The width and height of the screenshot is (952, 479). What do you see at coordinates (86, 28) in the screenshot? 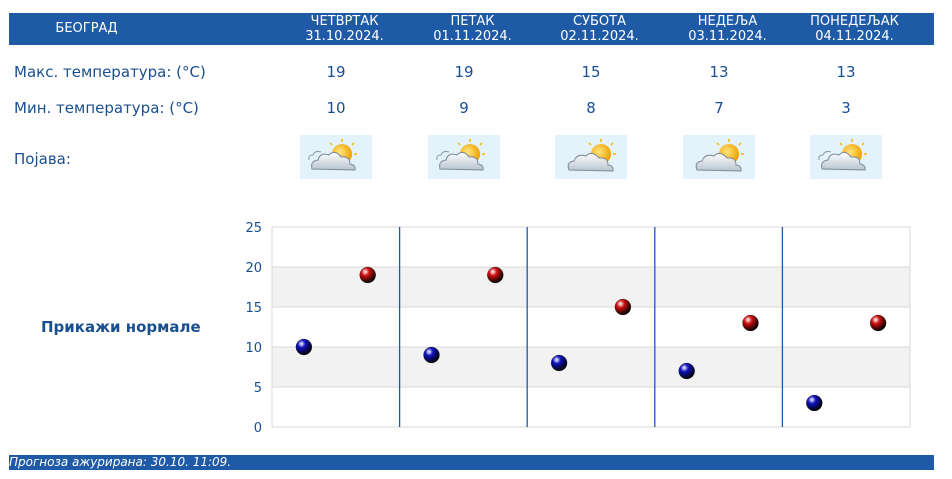
I see `city-name: БЕОГРАД` at bounding box center [86, 28].